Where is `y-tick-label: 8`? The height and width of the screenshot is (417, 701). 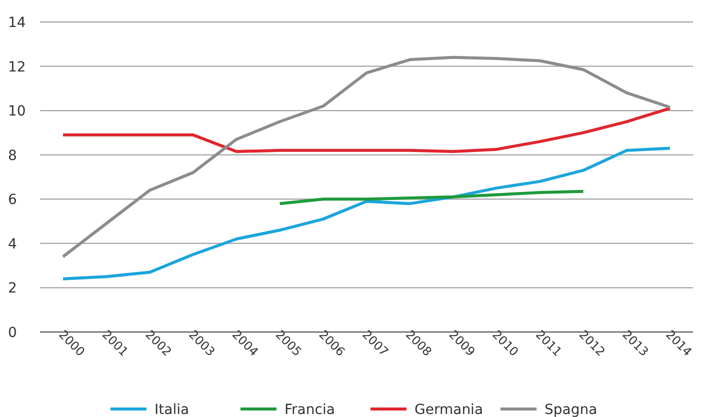
y-tick-label: 8 is located at coordinates (12, 156).